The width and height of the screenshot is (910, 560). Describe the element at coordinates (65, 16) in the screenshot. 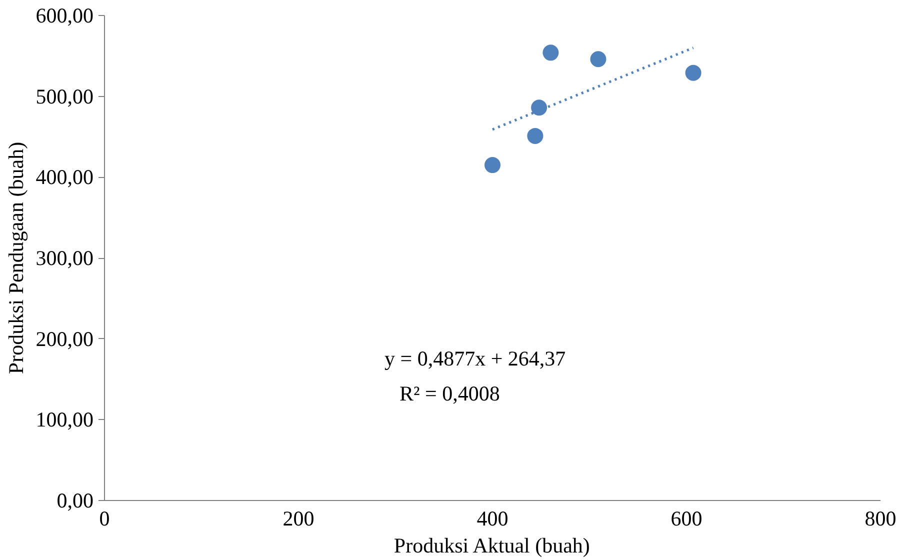

I see `y-tick-label: 600,00` at that location.